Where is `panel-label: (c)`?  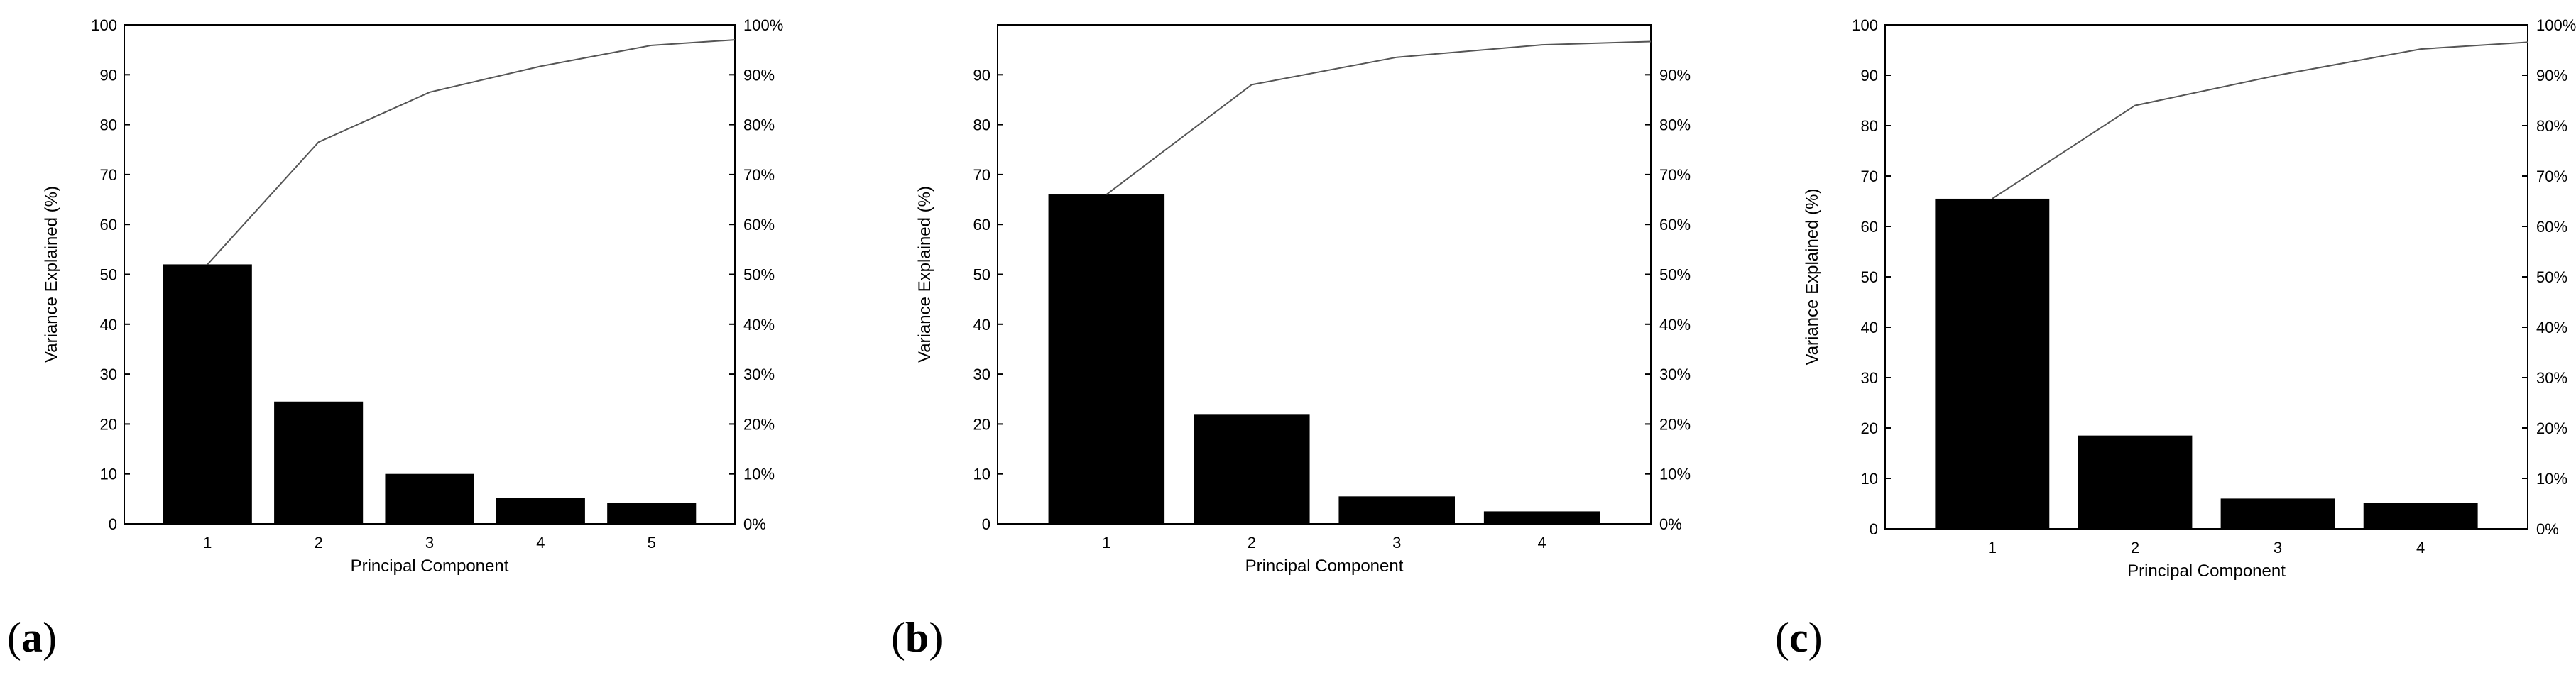 panel-label: (c) is located at coordinates (1799, 638).